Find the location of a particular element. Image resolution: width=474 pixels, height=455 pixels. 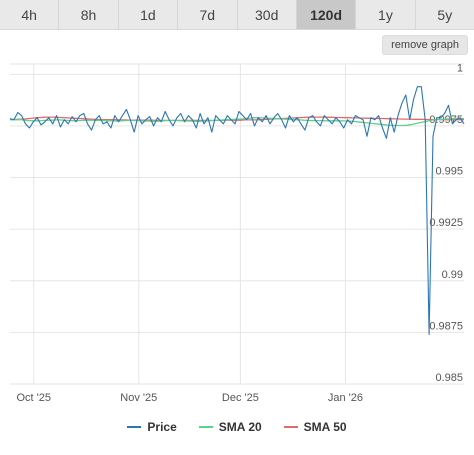

timeframe-tabs: 4h 8h 1d 7d 30d 120d 1y 5y is located at coordinates (237, 15).